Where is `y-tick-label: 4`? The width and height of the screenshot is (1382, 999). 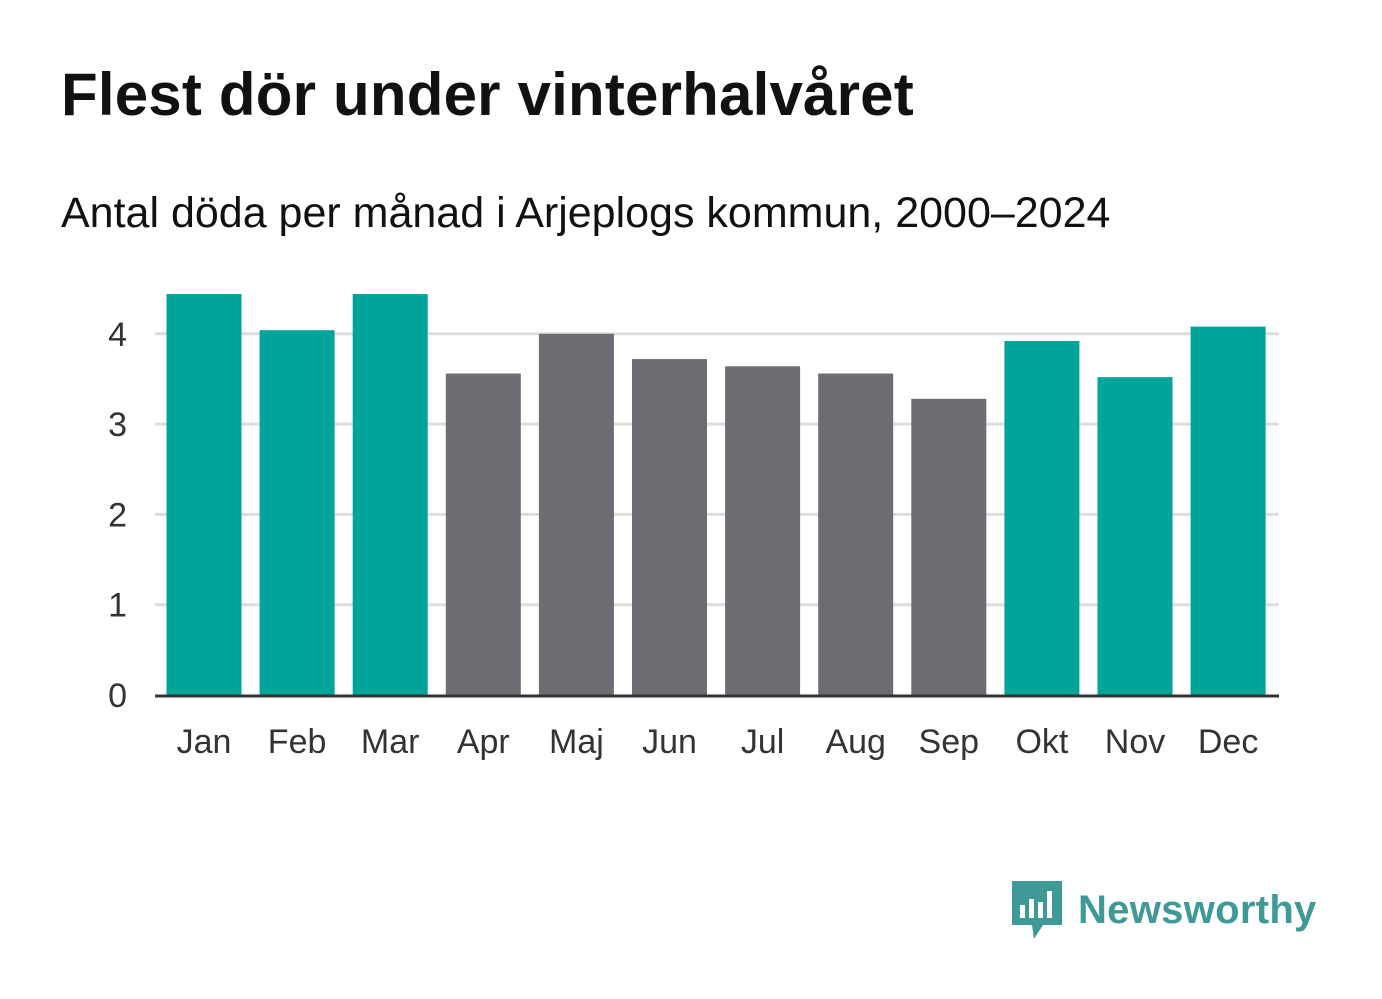 y-tick-label: 4 is located at coordinates (117, 335).